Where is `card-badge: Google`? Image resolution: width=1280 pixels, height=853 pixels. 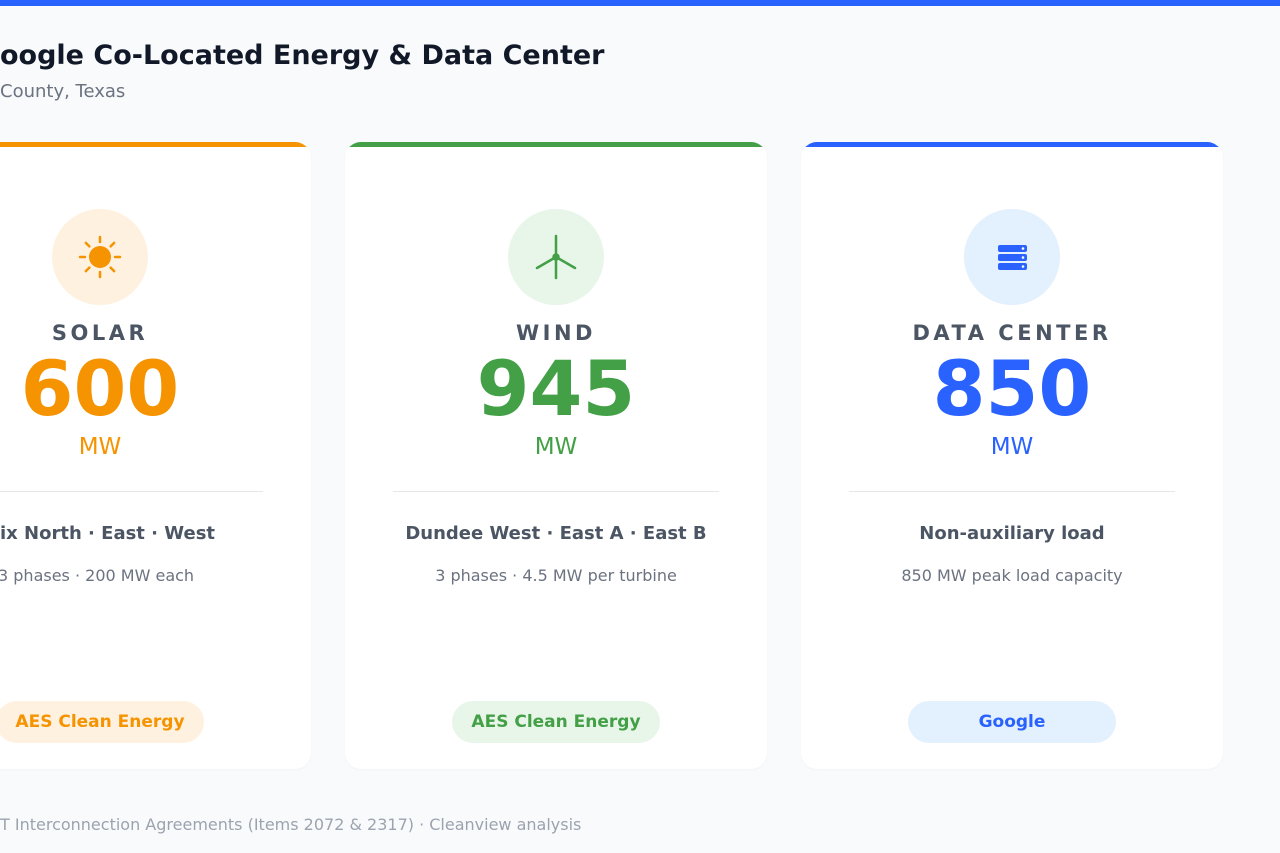
card-badge: Google is located at coordinates (1012, 722).